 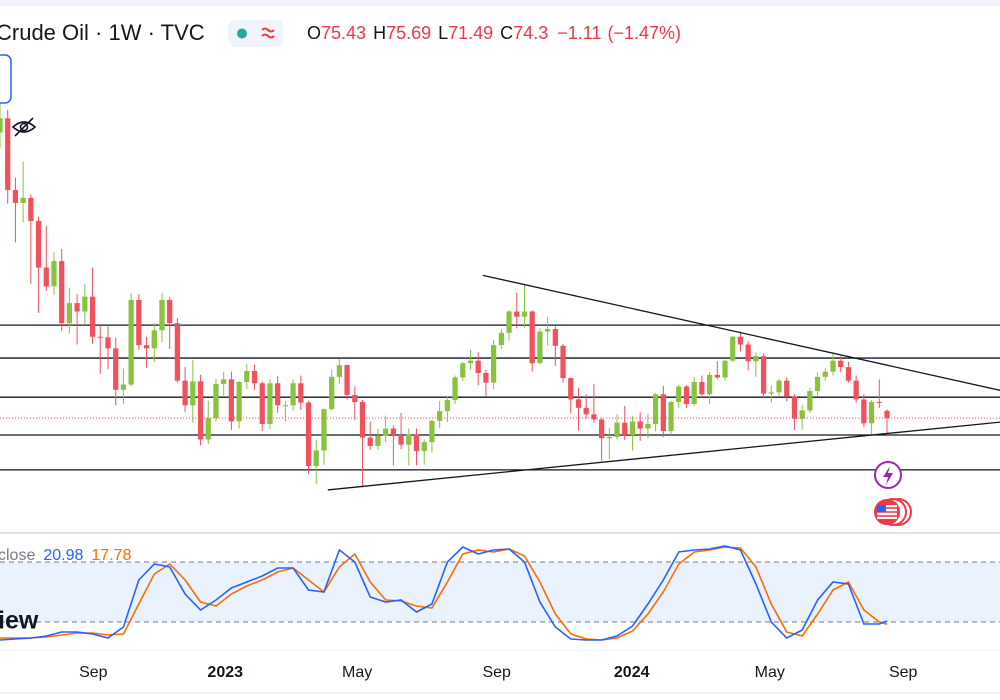 I want to click on l-value: 71.49, so click(x=470, y=33).